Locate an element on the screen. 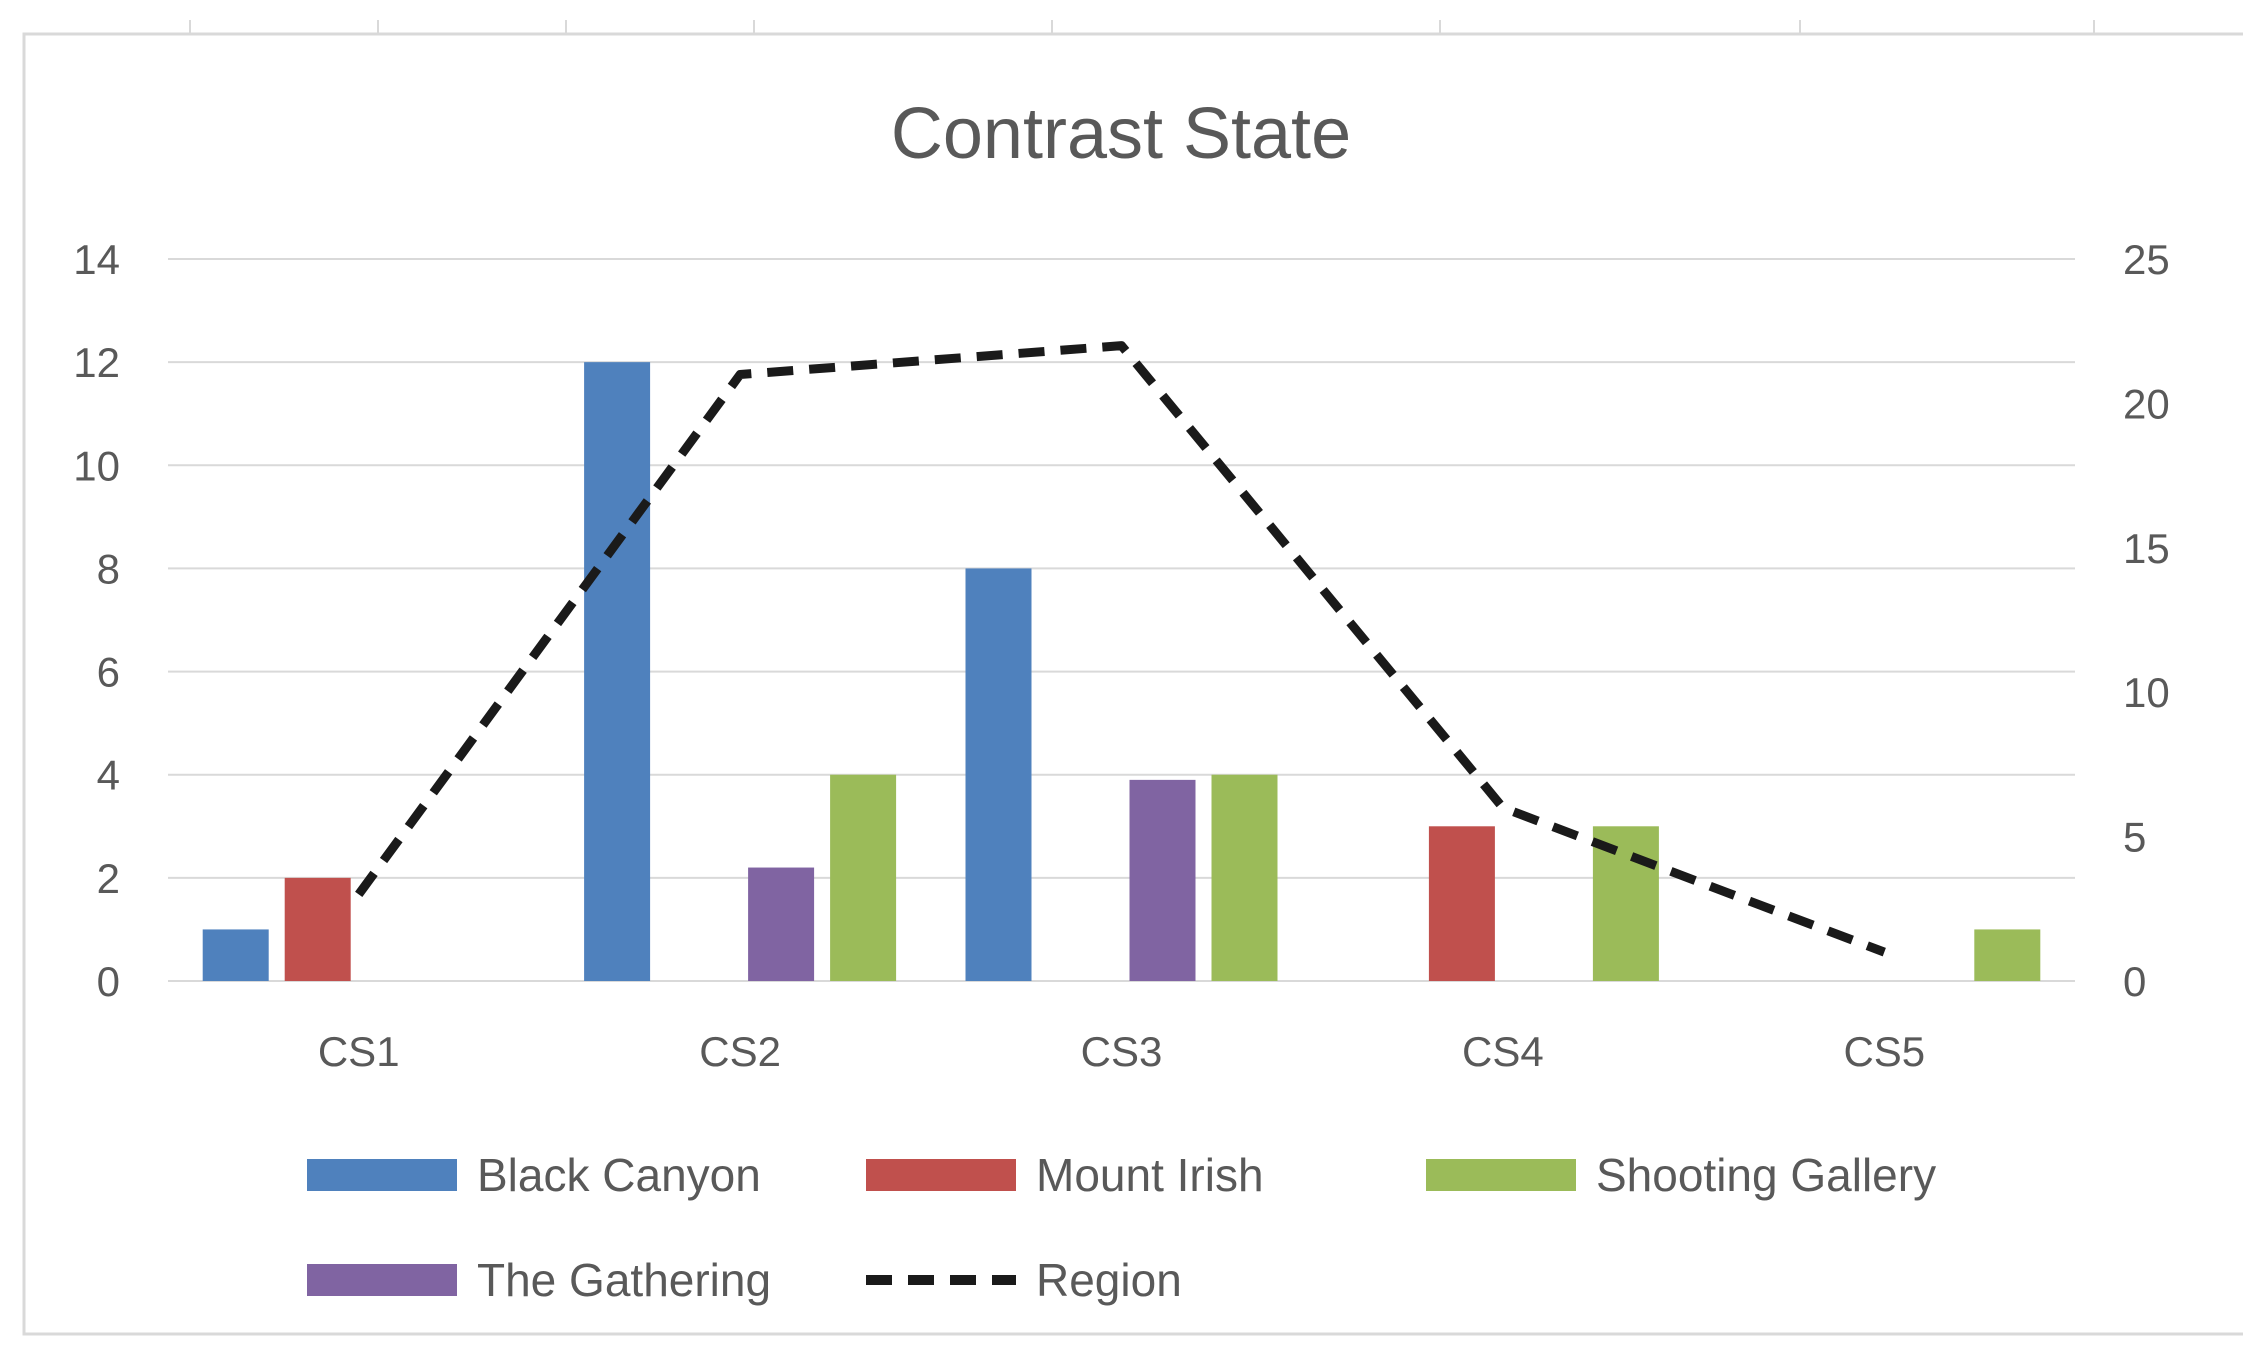 The height and width of the screenshot is (1370, 2243). bar-shooting-gallery-cs5 is located at coordinates (2007, 955).